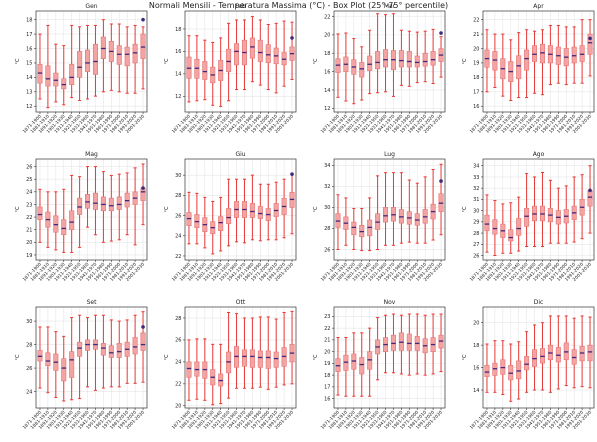  What do you see at coordinates (92, 302) in the screenshot?
I see `subplot-title: Set` at bounding box center [92, 302].